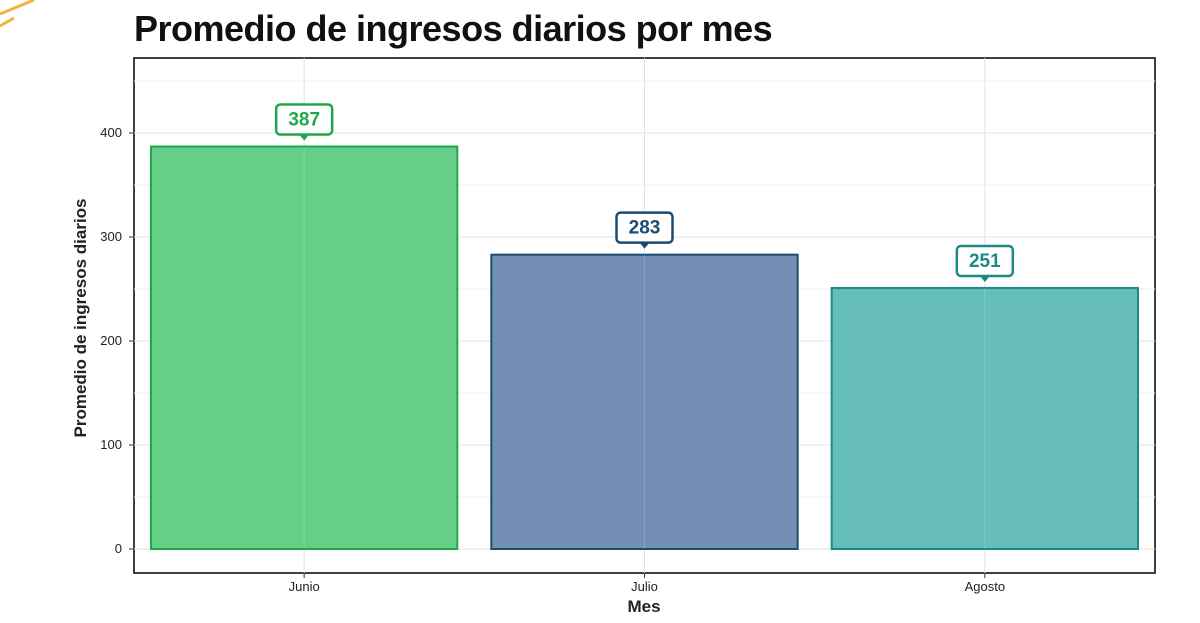  What do you see at coordinates (645, 228) in the screenshot?
I see `value-label: 283` at bounding box center [645, 228].